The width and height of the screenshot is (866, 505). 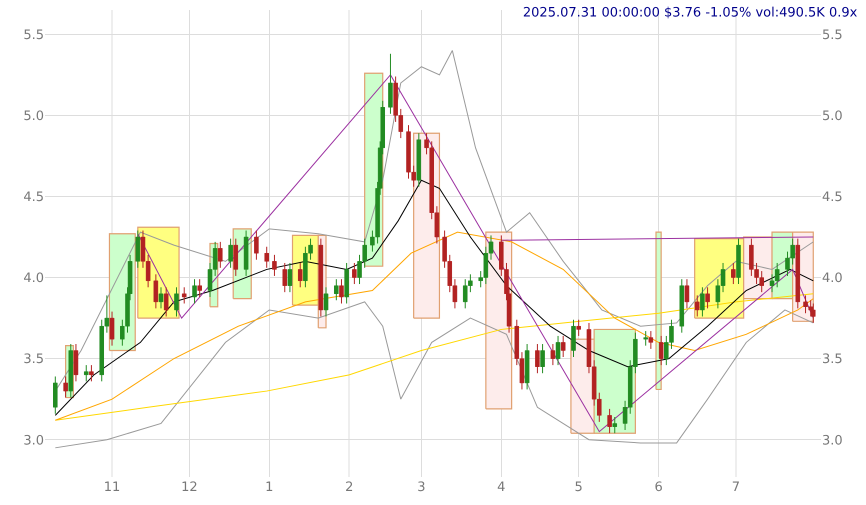 What do you see at coordinates (33, 35) in the screenshot?
I see `y-tick-label: 5.5` at bounding box center [33, 35].